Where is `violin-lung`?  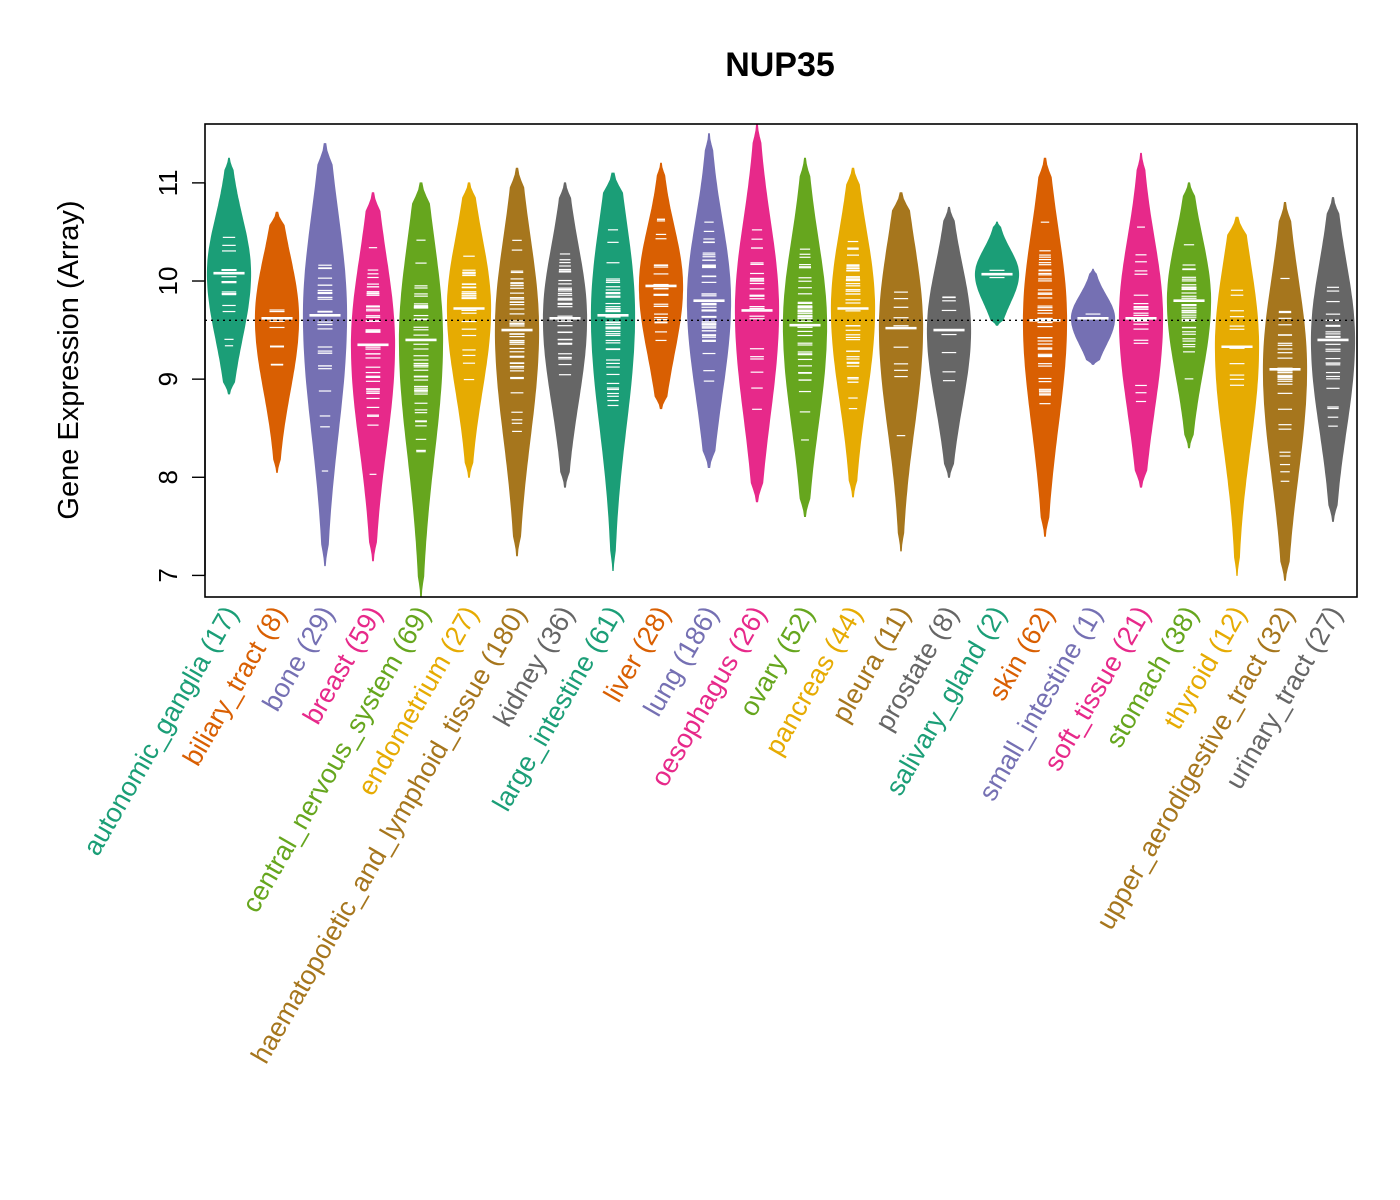
violin-lung is located at coordinates (709, 300).